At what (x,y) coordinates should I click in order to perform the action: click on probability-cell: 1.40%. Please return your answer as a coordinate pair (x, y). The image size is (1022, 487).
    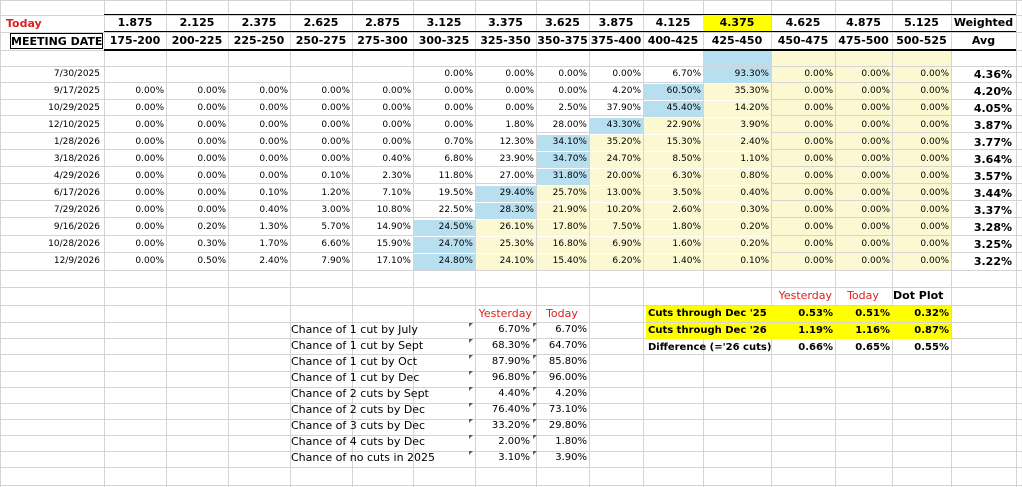
    Looking at the image, I should click on (673, 262).